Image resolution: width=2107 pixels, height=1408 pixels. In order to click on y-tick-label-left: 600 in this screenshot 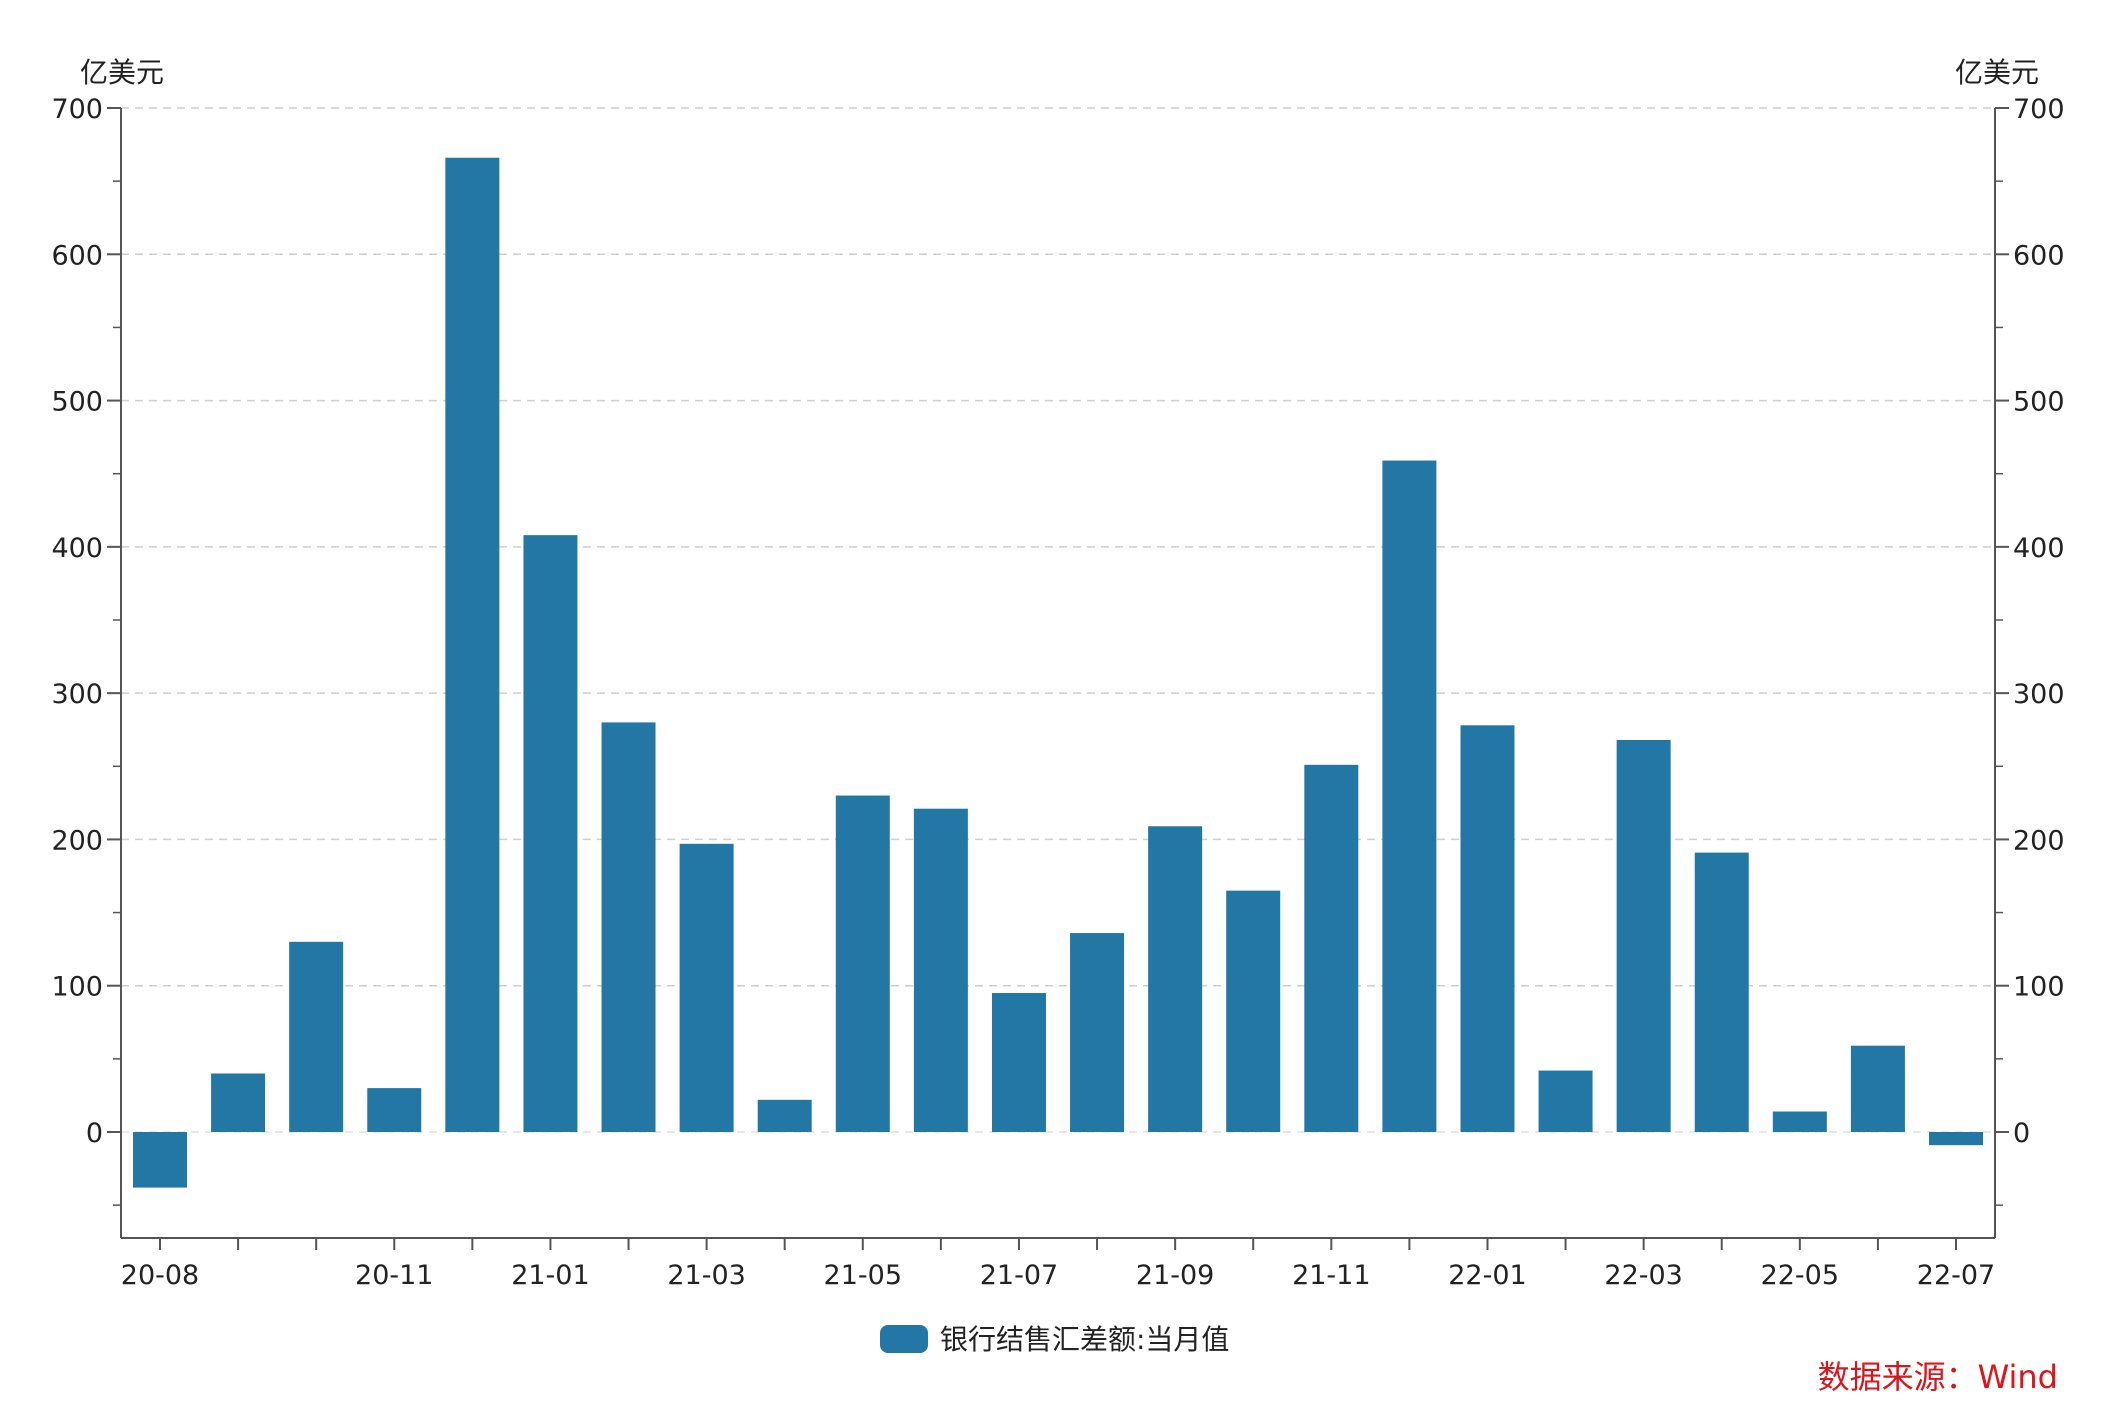, I will do `click(77, 255)`.